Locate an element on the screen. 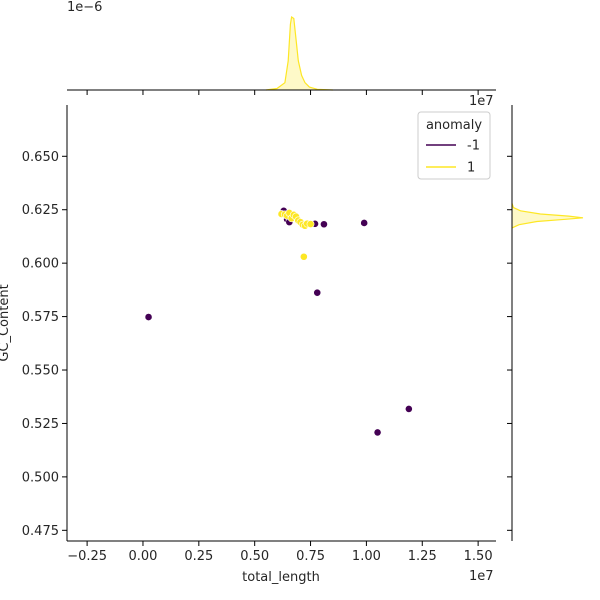 This screenshot has width=600, height=600. right-marginal-ticks is located at coordinates (509, 343).